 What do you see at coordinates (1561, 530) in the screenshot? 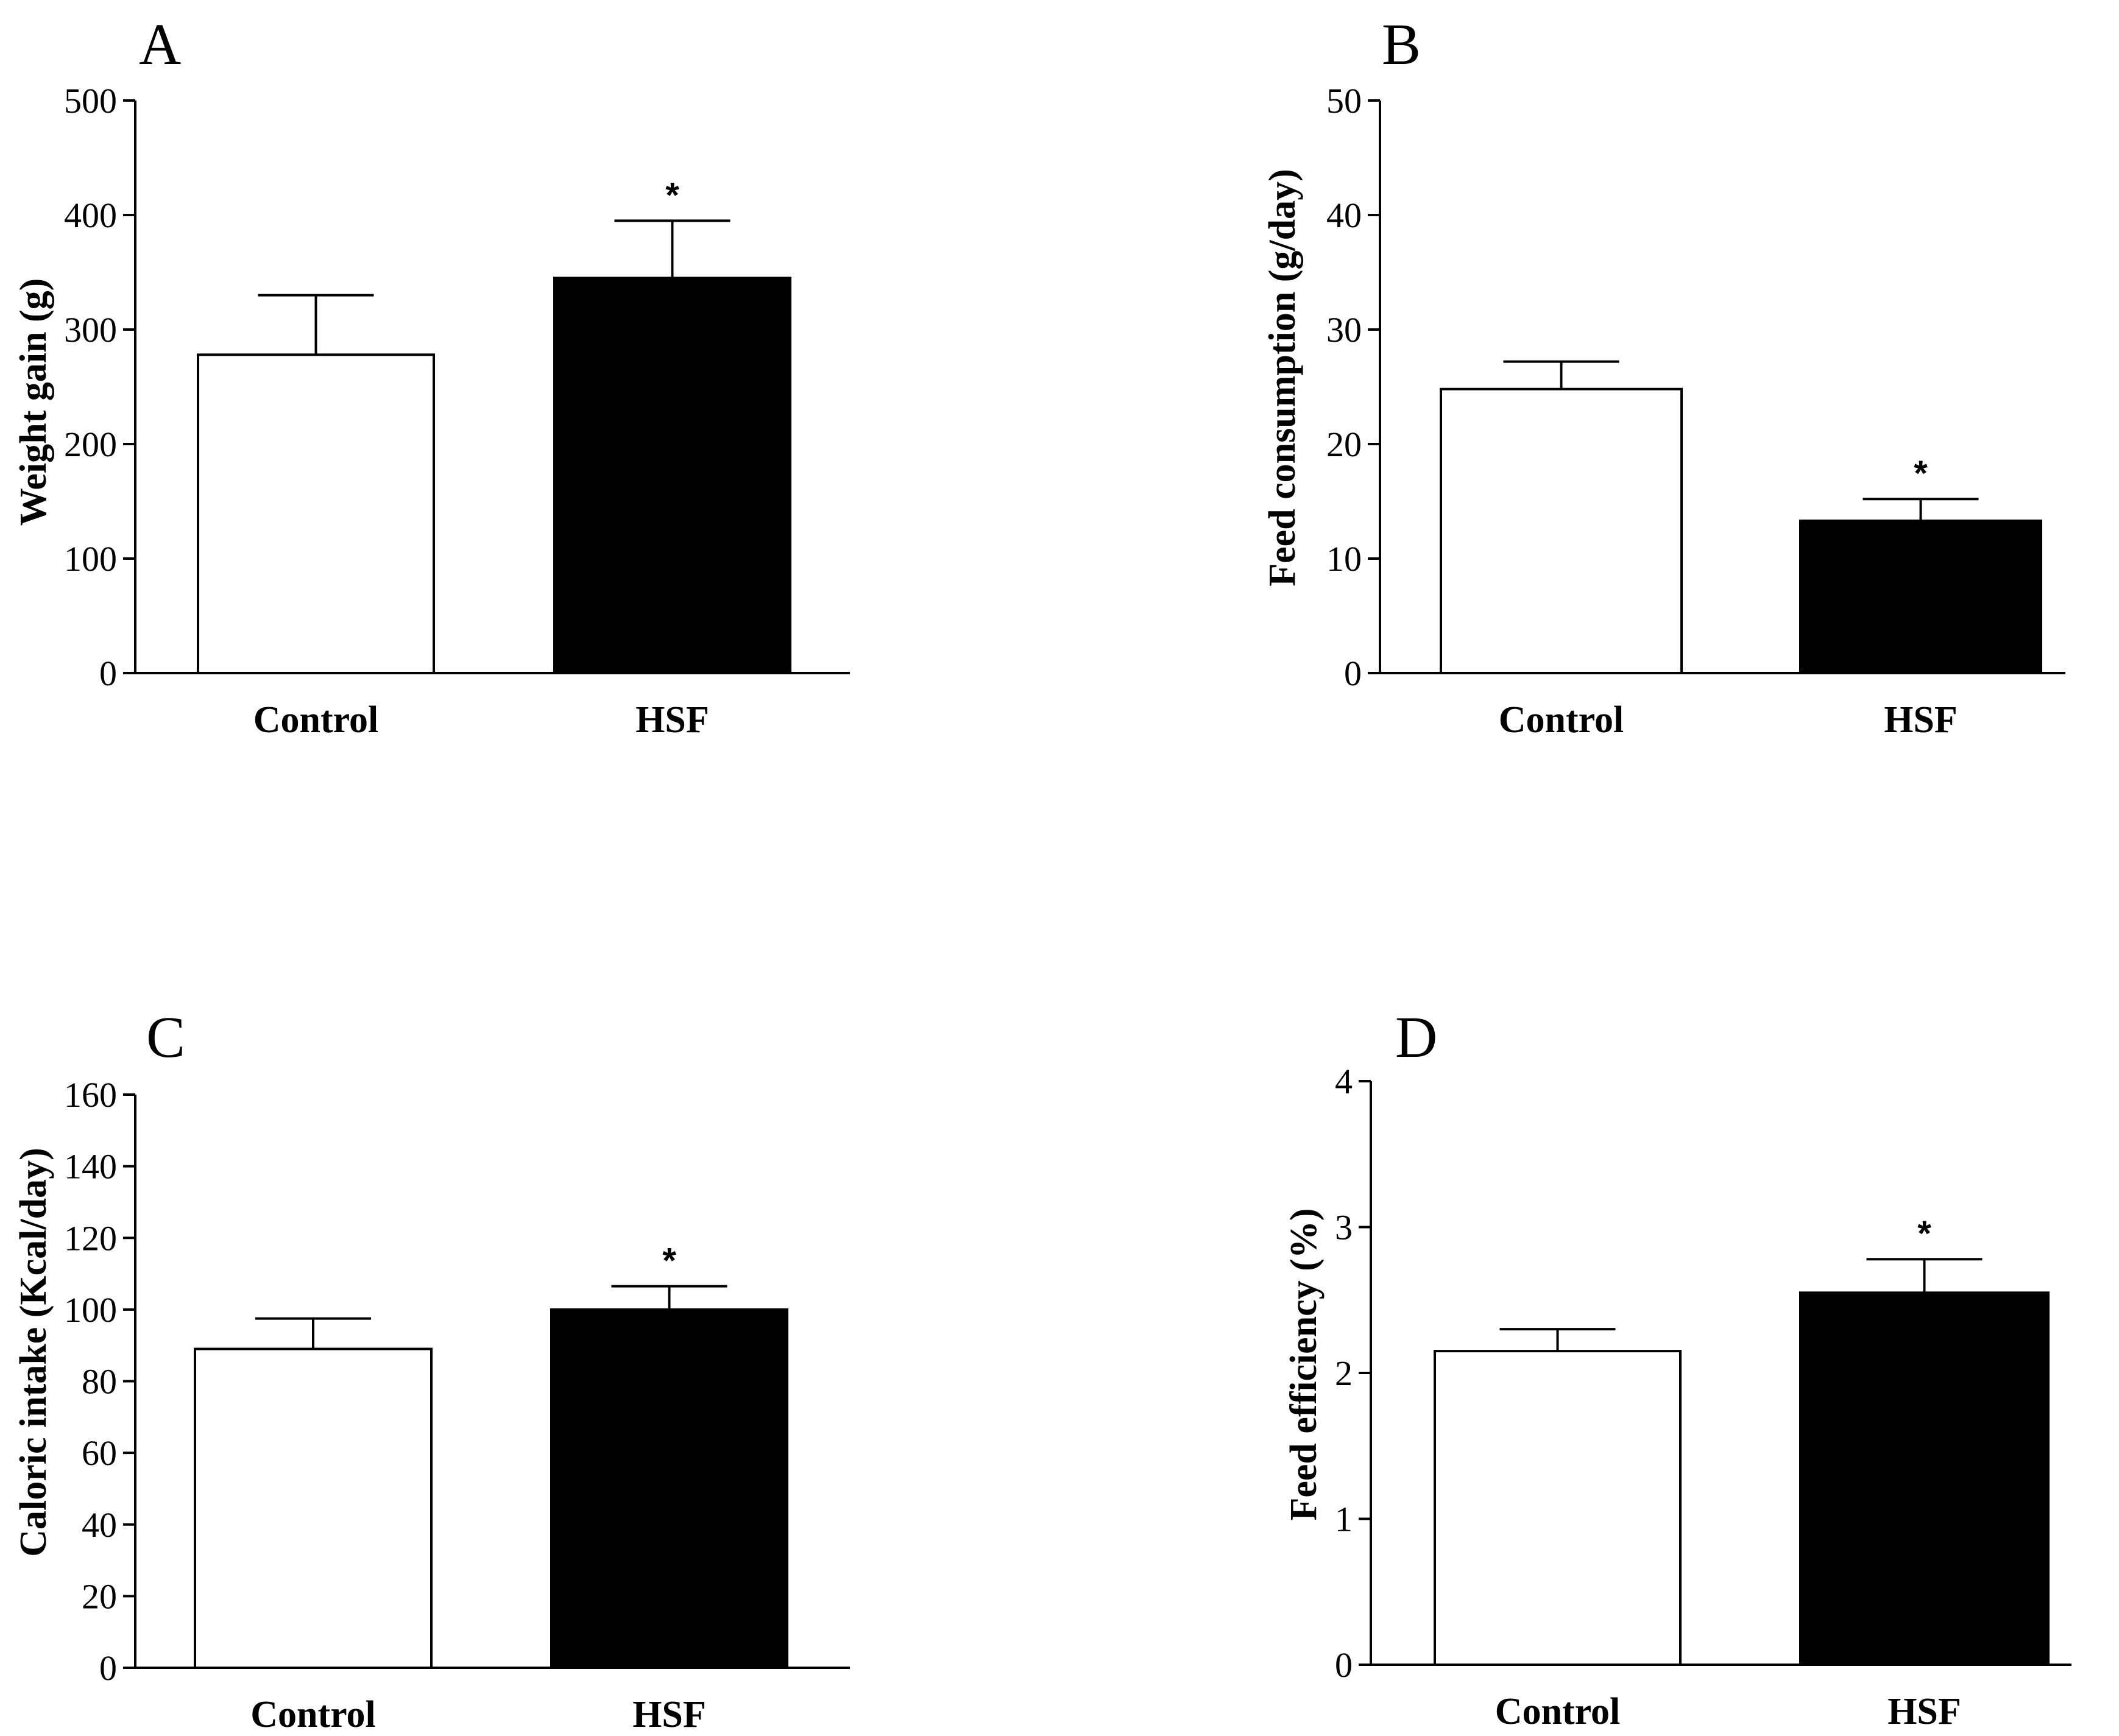
I see `bar-b-control` at bounding box center [1561, 530].